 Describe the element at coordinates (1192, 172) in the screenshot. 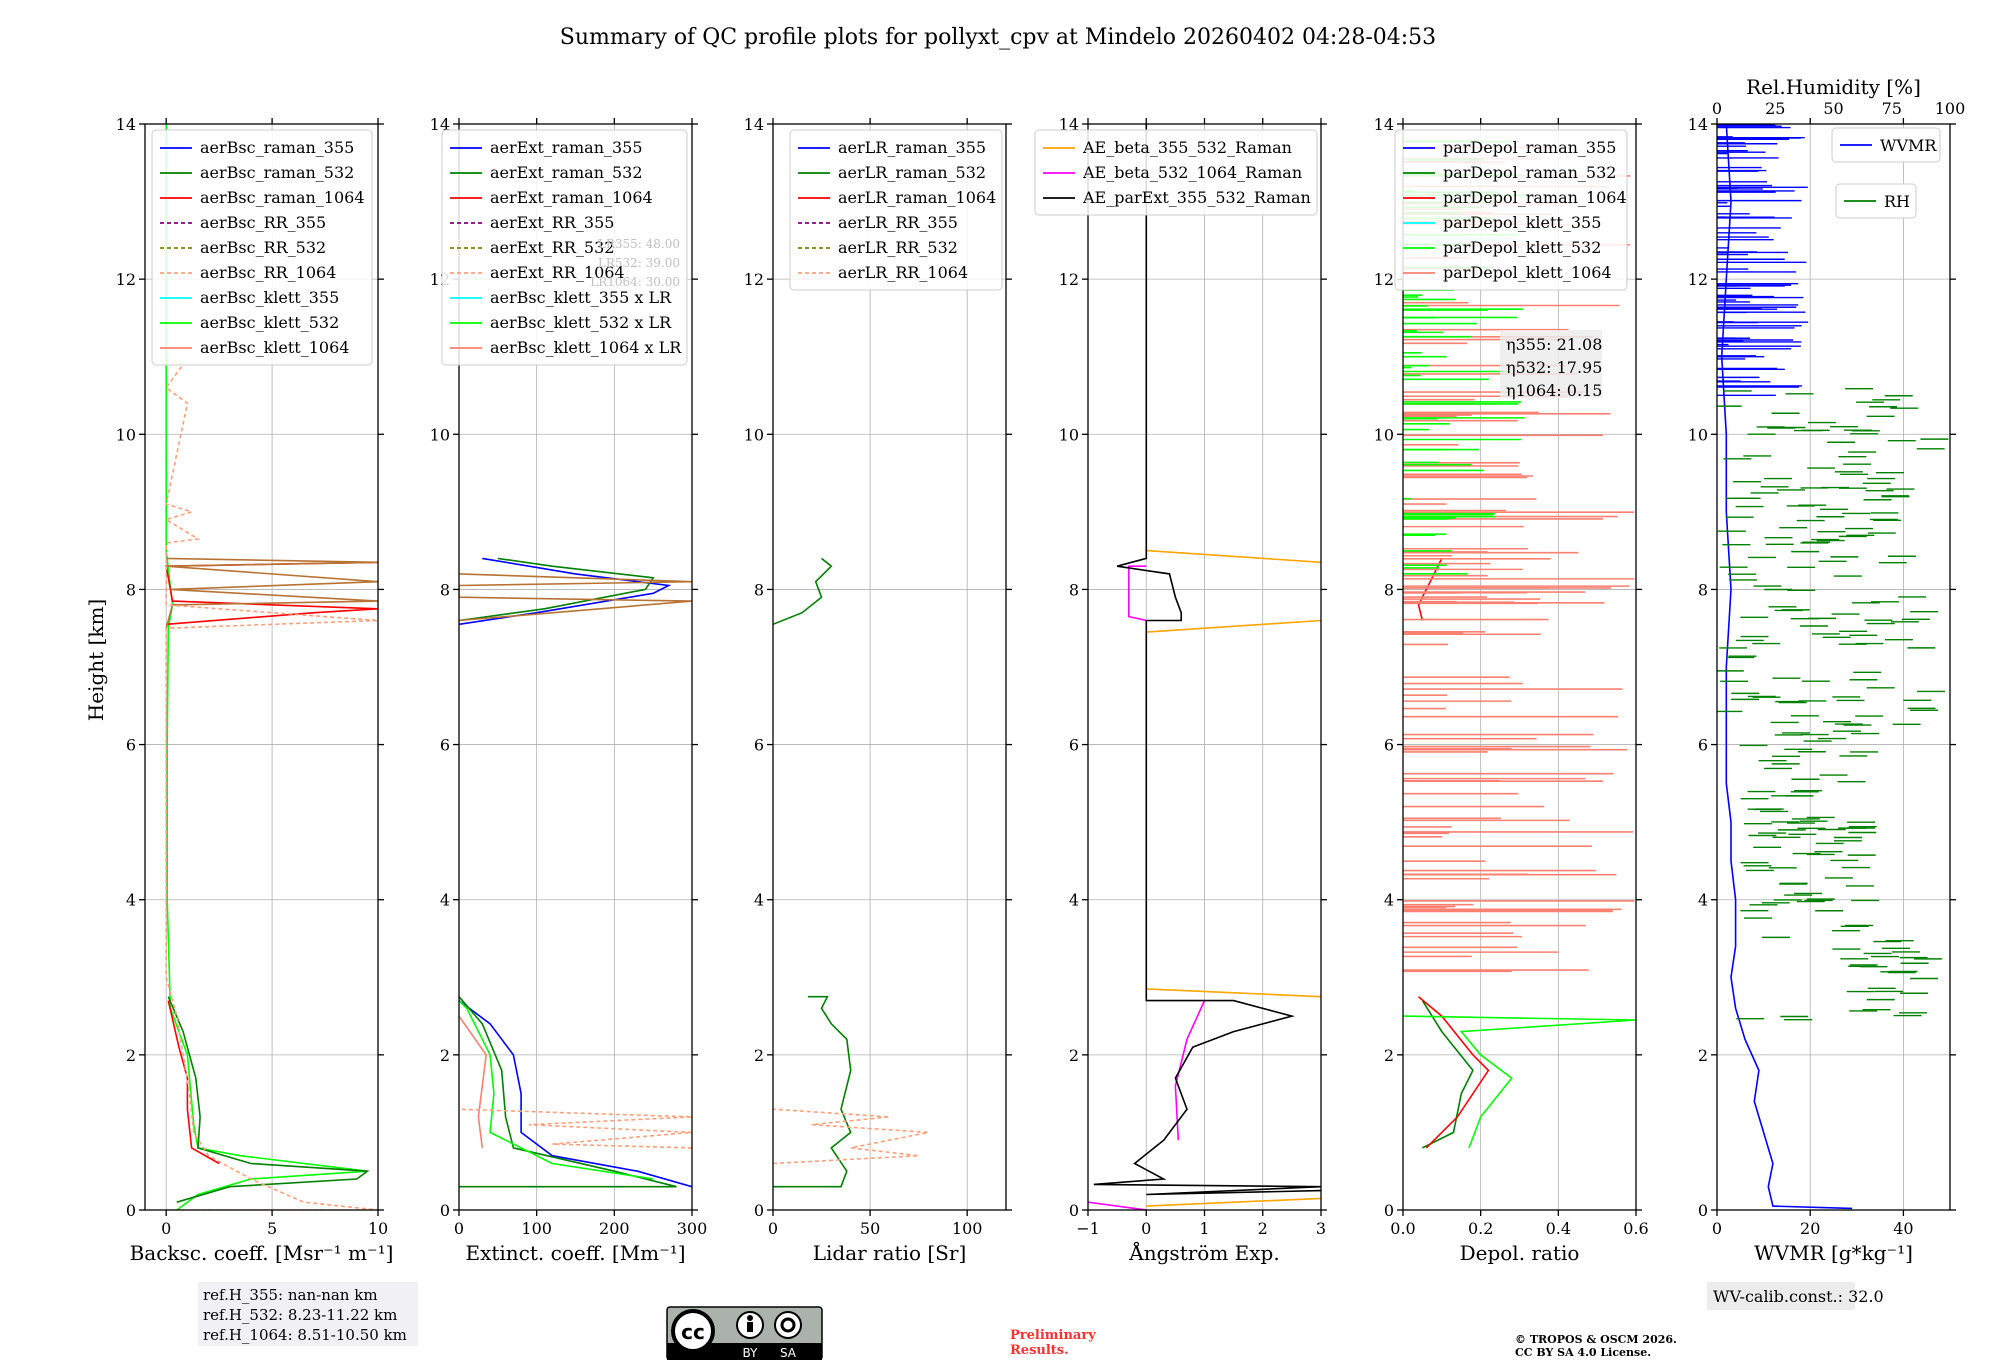

I see `legend-entry: AE_beta_532_1064_Raman` at that location.